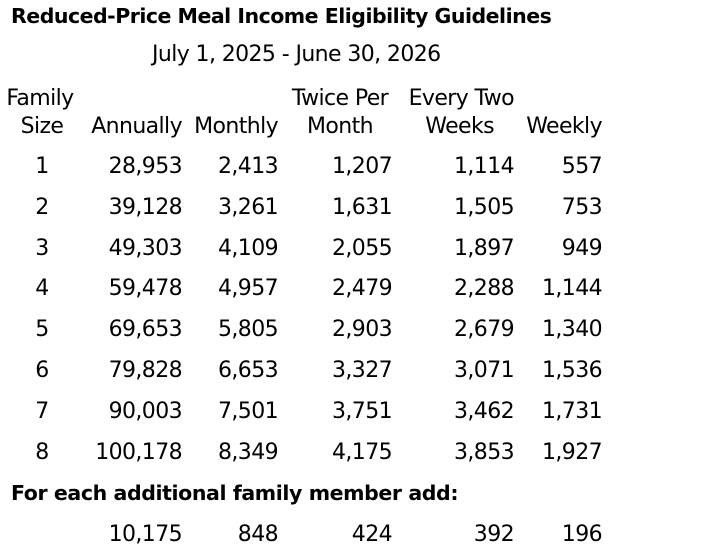 The image size is (714, 560). I want to click on cell-weekly: 1,536, so click(572, 370).